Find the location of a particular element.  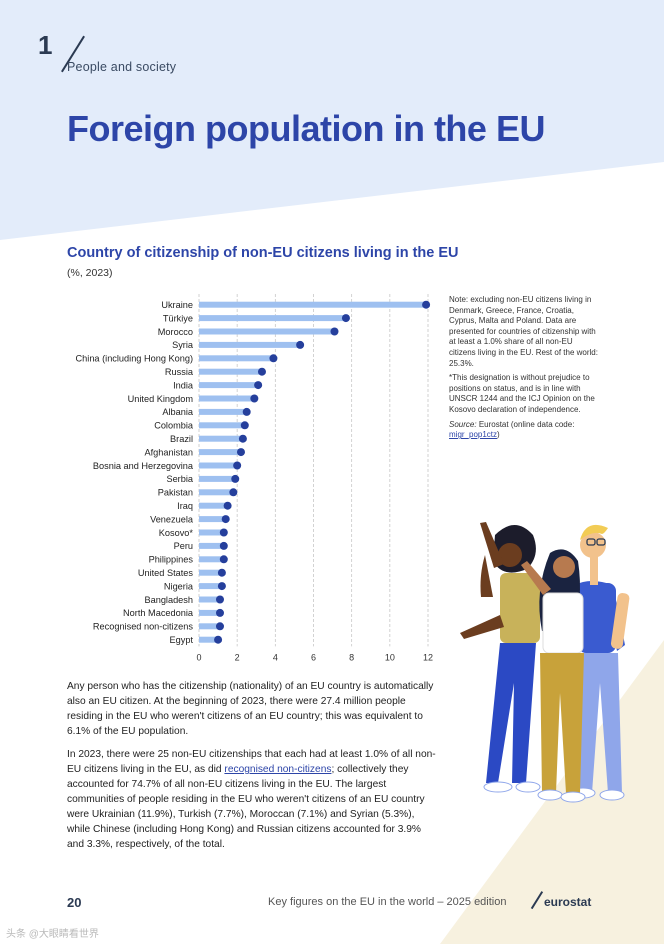

source-end: ) is located at coordinates (498, 435).